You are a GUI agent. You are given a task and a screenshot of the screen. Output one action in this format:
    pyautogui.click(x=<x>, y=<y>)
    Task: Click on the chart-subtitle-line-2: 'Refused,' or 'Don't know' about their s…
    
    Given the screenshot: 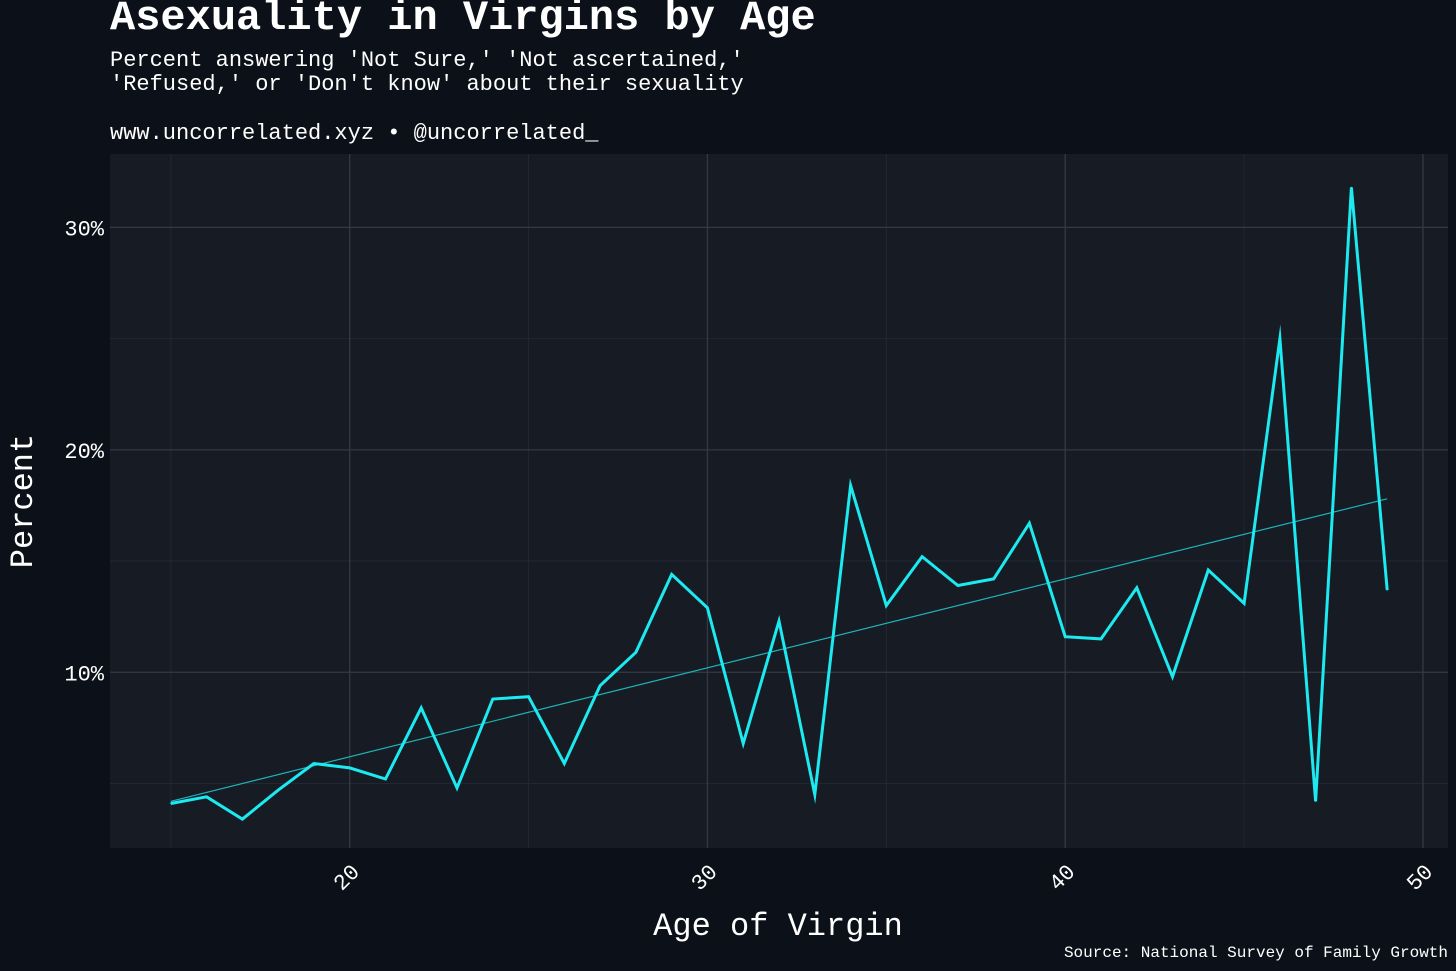 What is the action you would take?
    pyautogui.click(x=427, y=84)
    